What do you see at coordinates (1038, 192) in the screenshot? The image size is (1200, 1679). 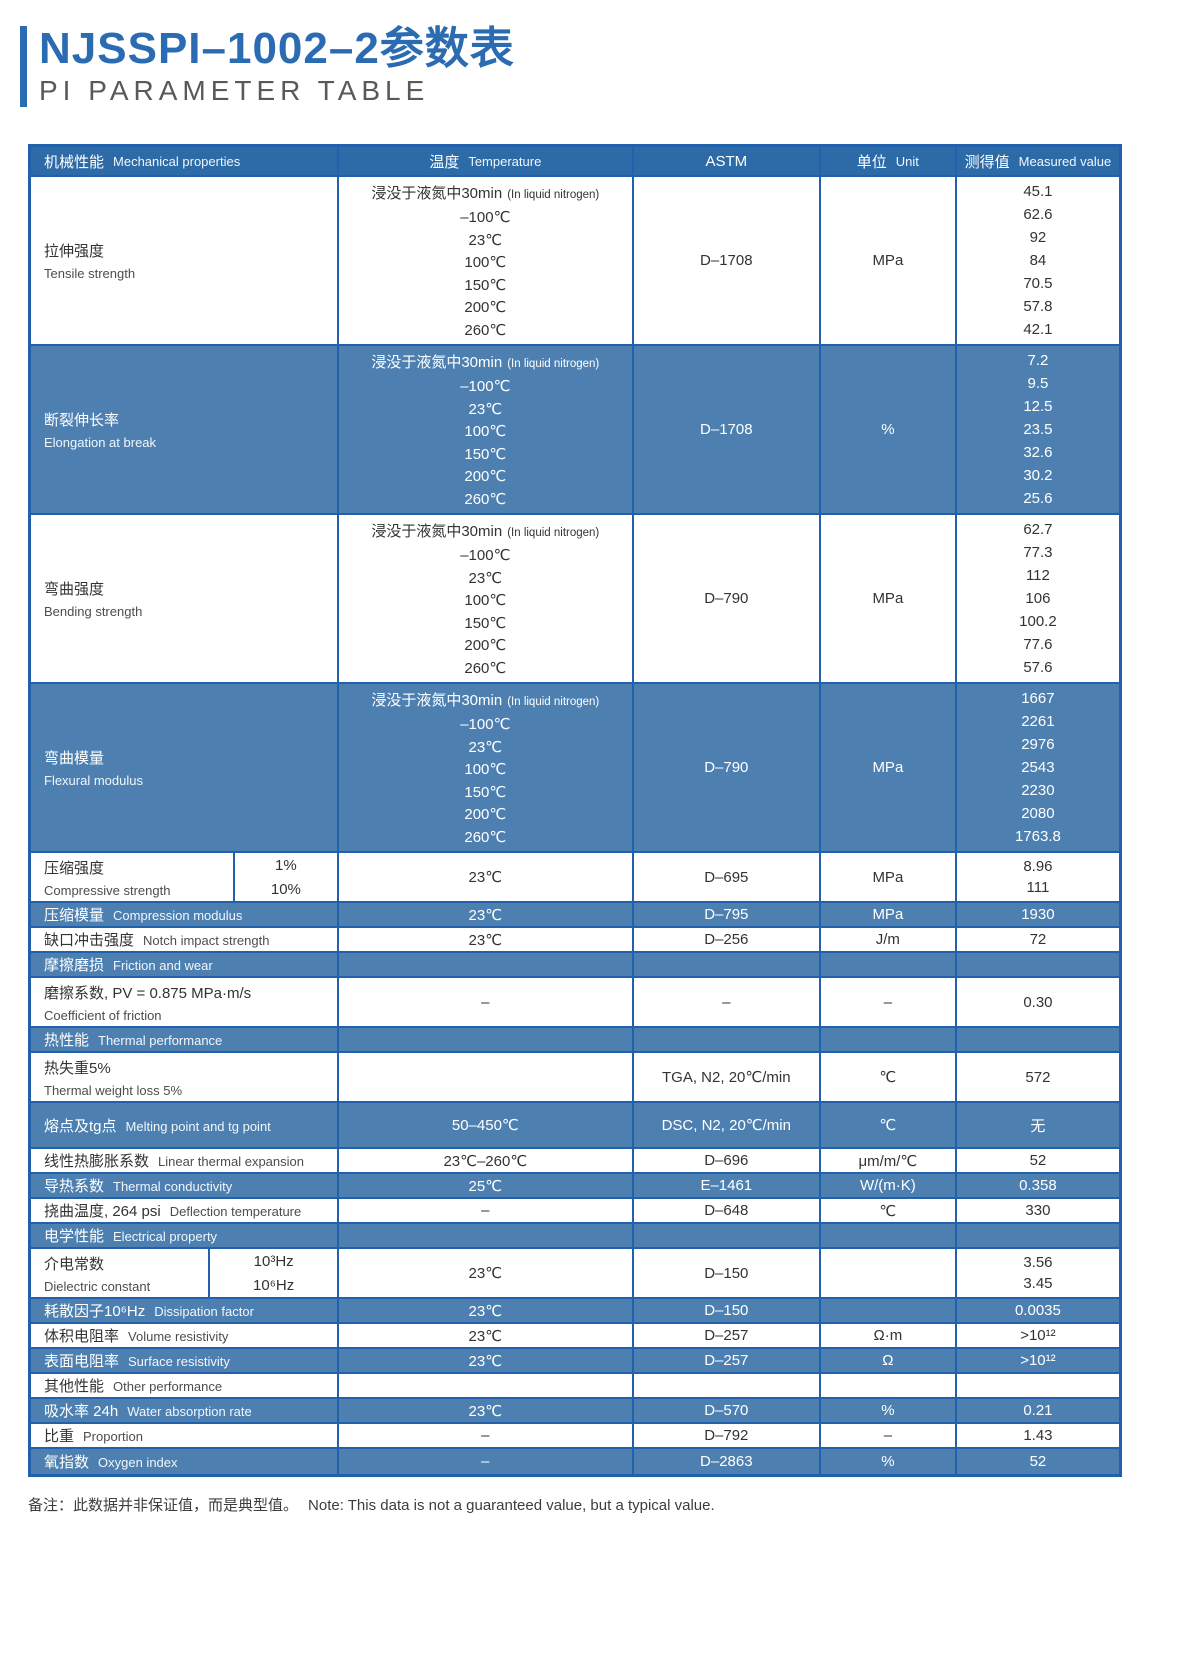 I see `measured-value: 45.1` at bounding box center [1038, 192].